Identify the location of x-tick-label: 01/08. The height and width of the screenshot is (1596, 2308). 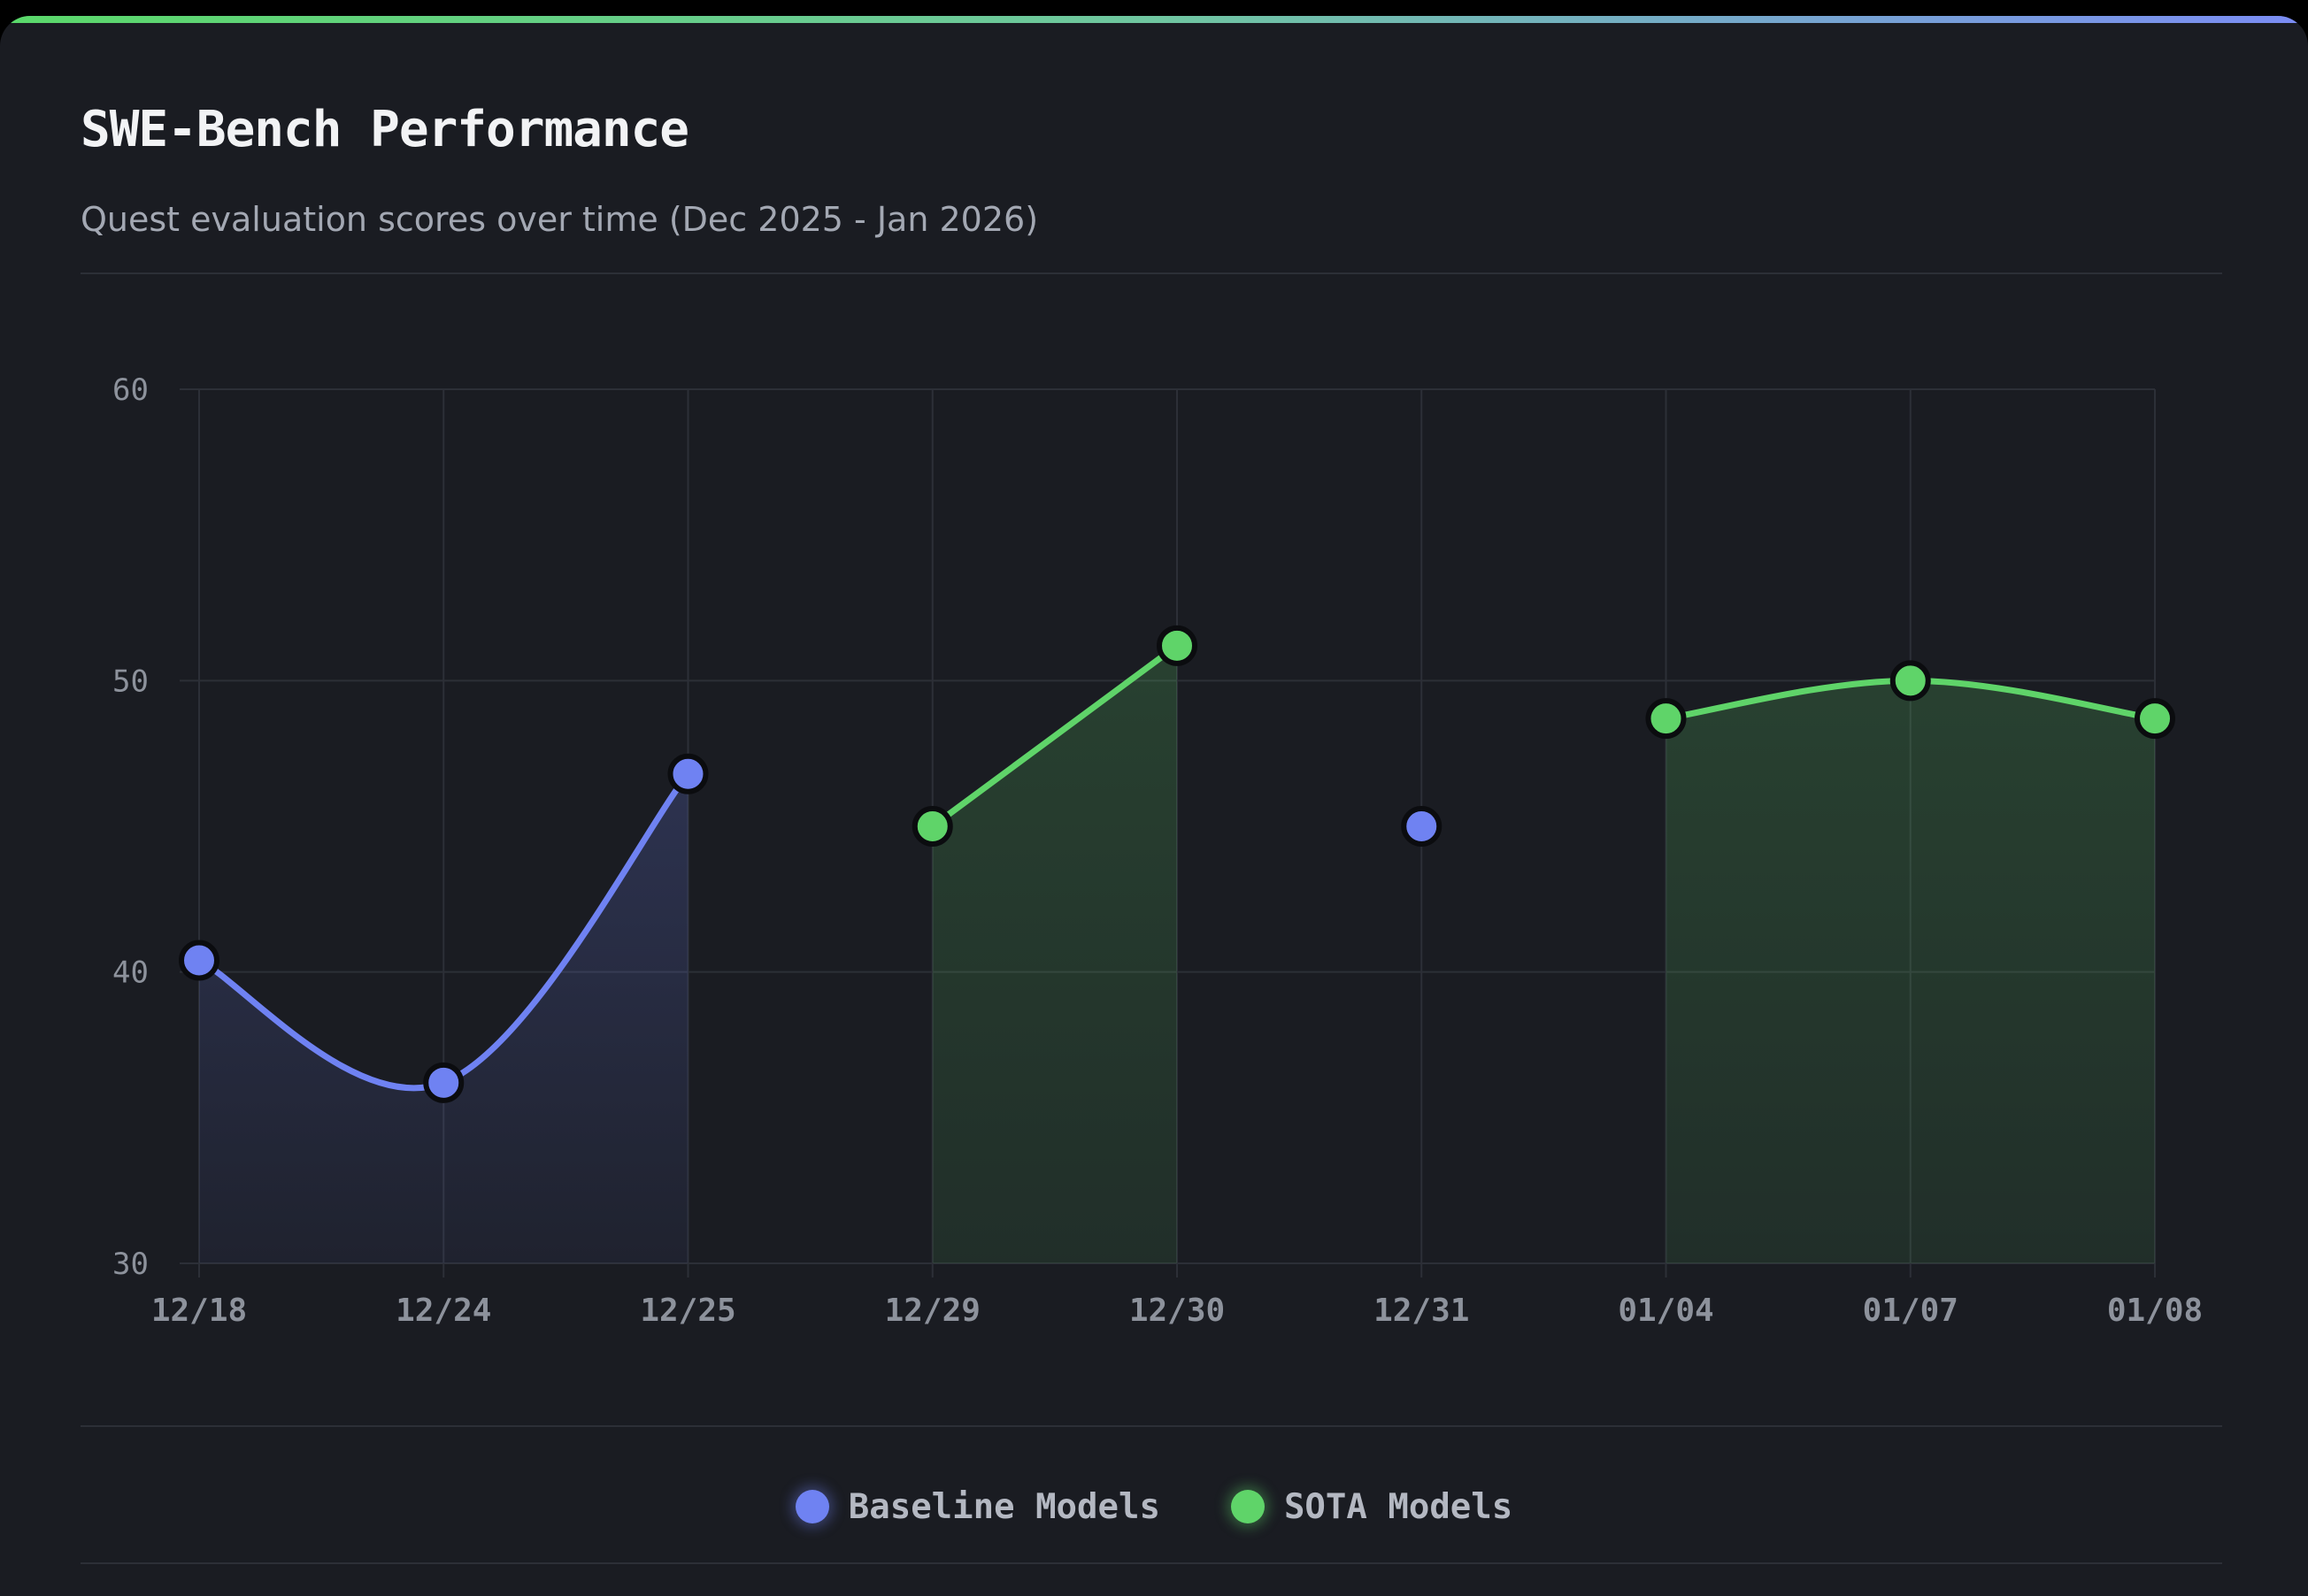
(2155, 1311).